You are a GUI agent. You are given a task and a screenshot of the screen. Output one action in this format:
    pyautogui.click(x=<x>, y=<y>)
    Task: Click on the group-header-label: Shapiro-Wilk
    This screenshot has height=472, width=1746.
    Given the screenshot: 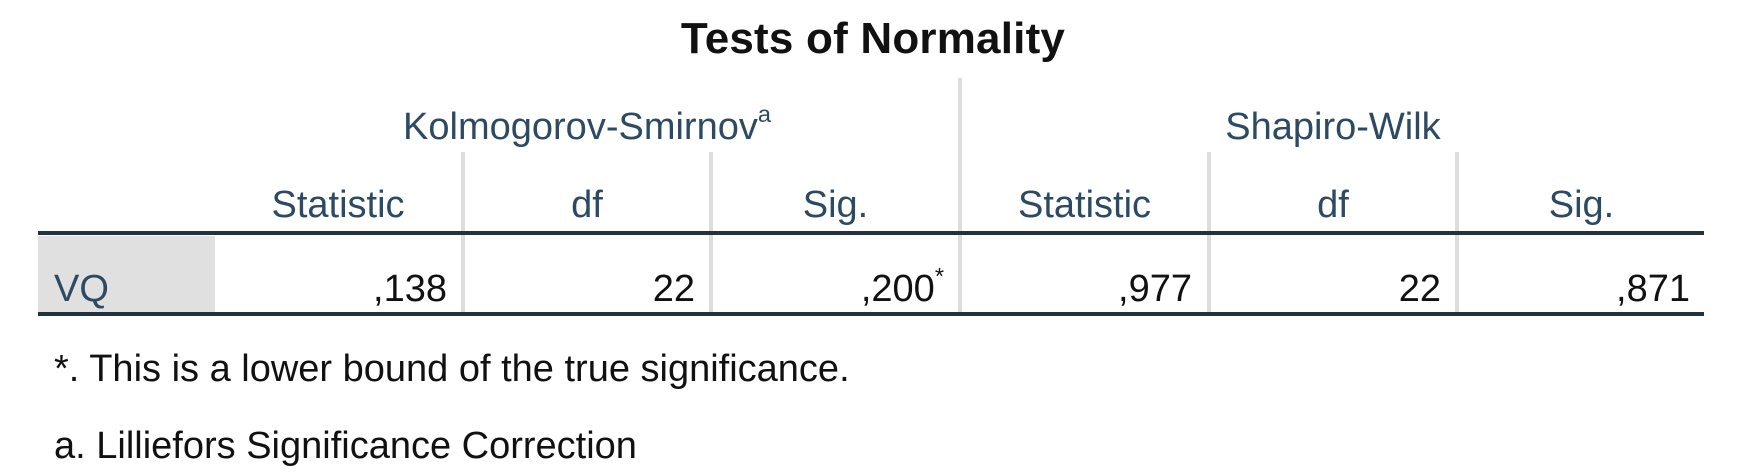 What is the action you would take?
    pyautogui.click(x=1333, y=127)
    